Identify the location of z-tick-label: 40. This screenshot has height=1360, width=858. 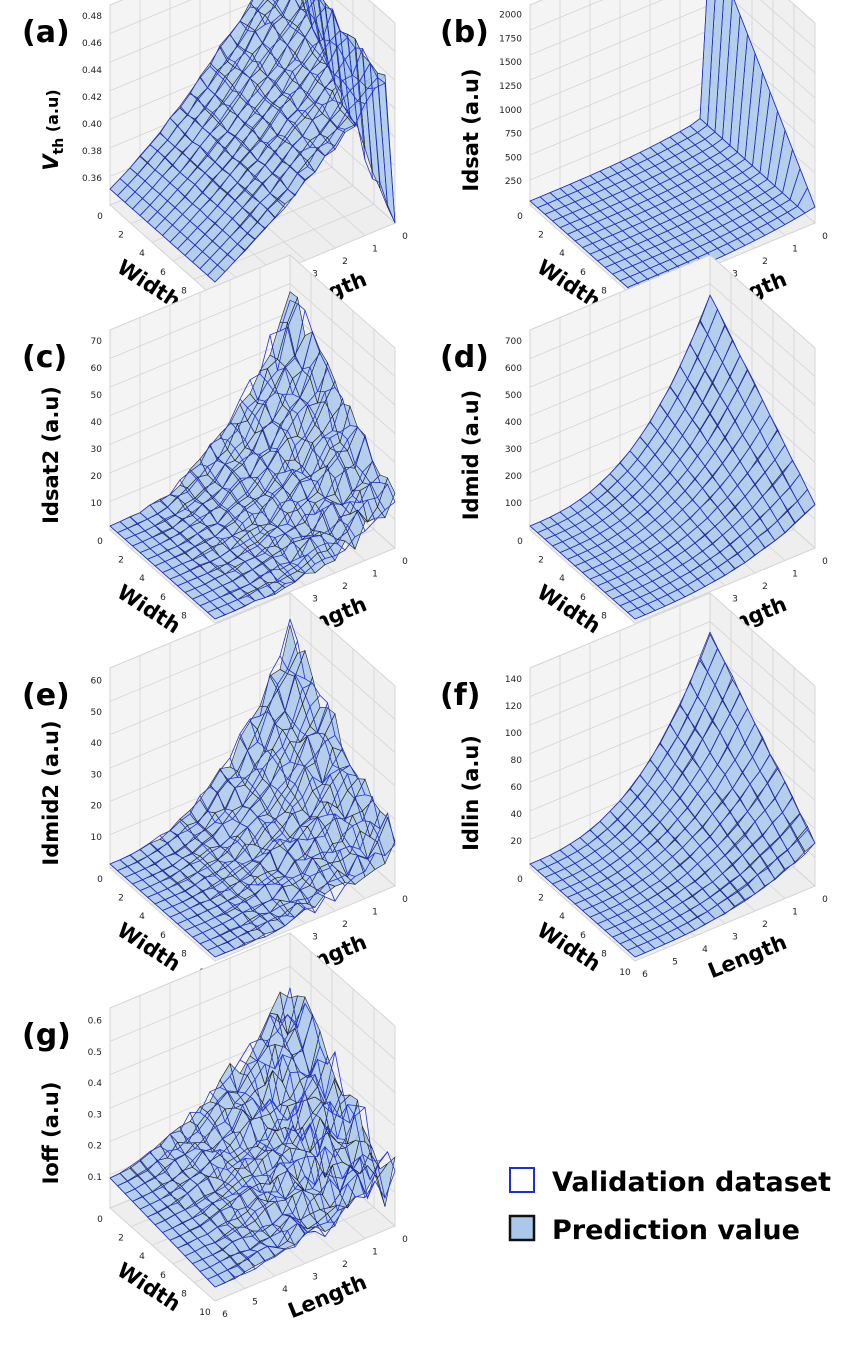
(517, 815).